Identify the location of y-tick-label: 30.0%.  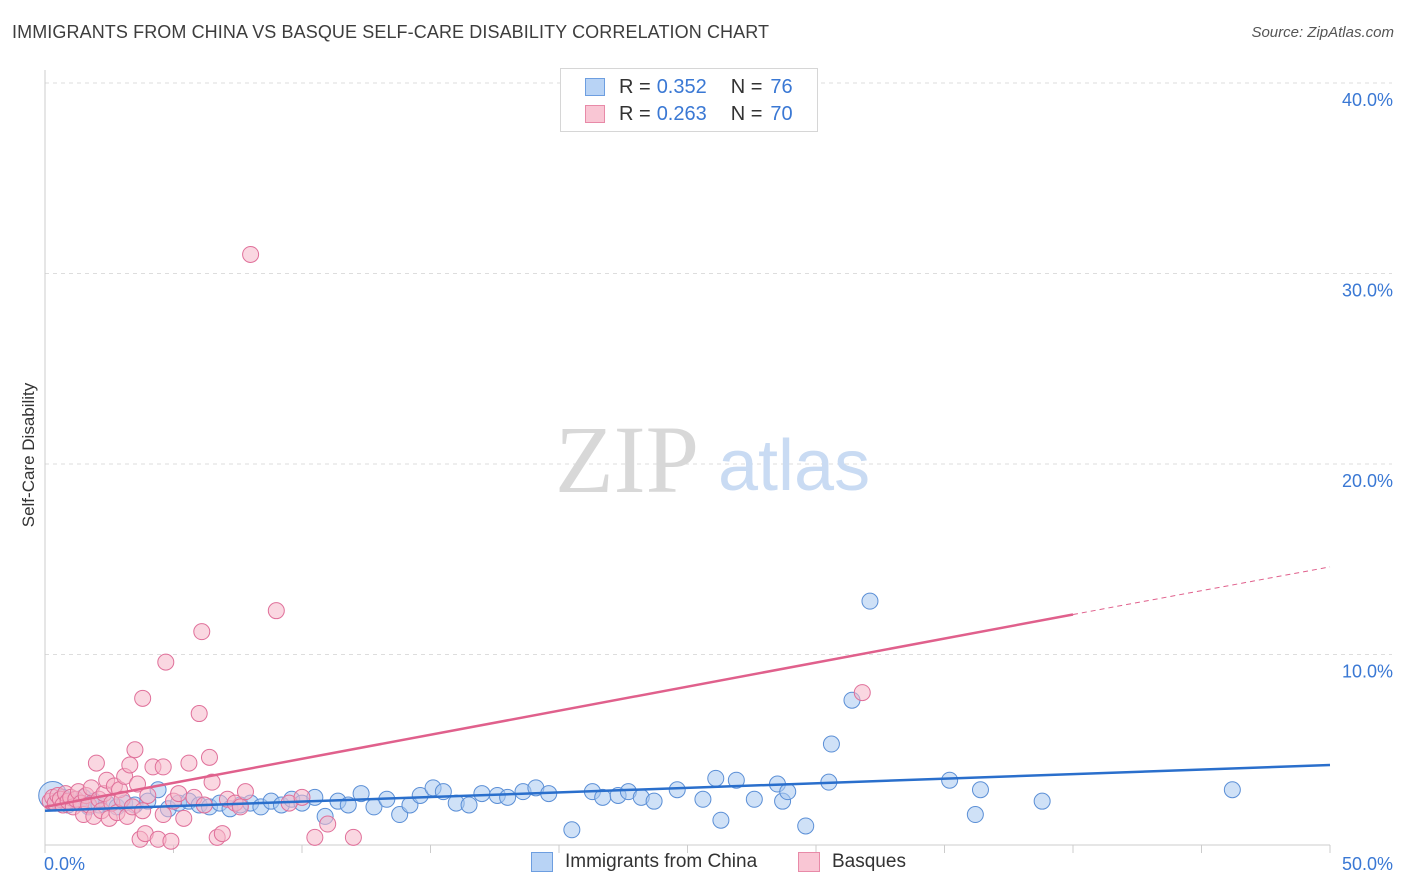
(1367, 291).